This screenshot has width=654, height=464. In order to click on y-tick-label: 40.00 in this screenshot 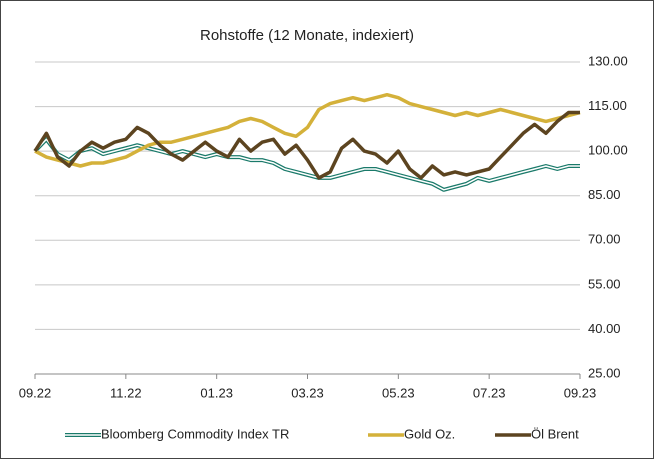, I will do `click(604, 328)`.